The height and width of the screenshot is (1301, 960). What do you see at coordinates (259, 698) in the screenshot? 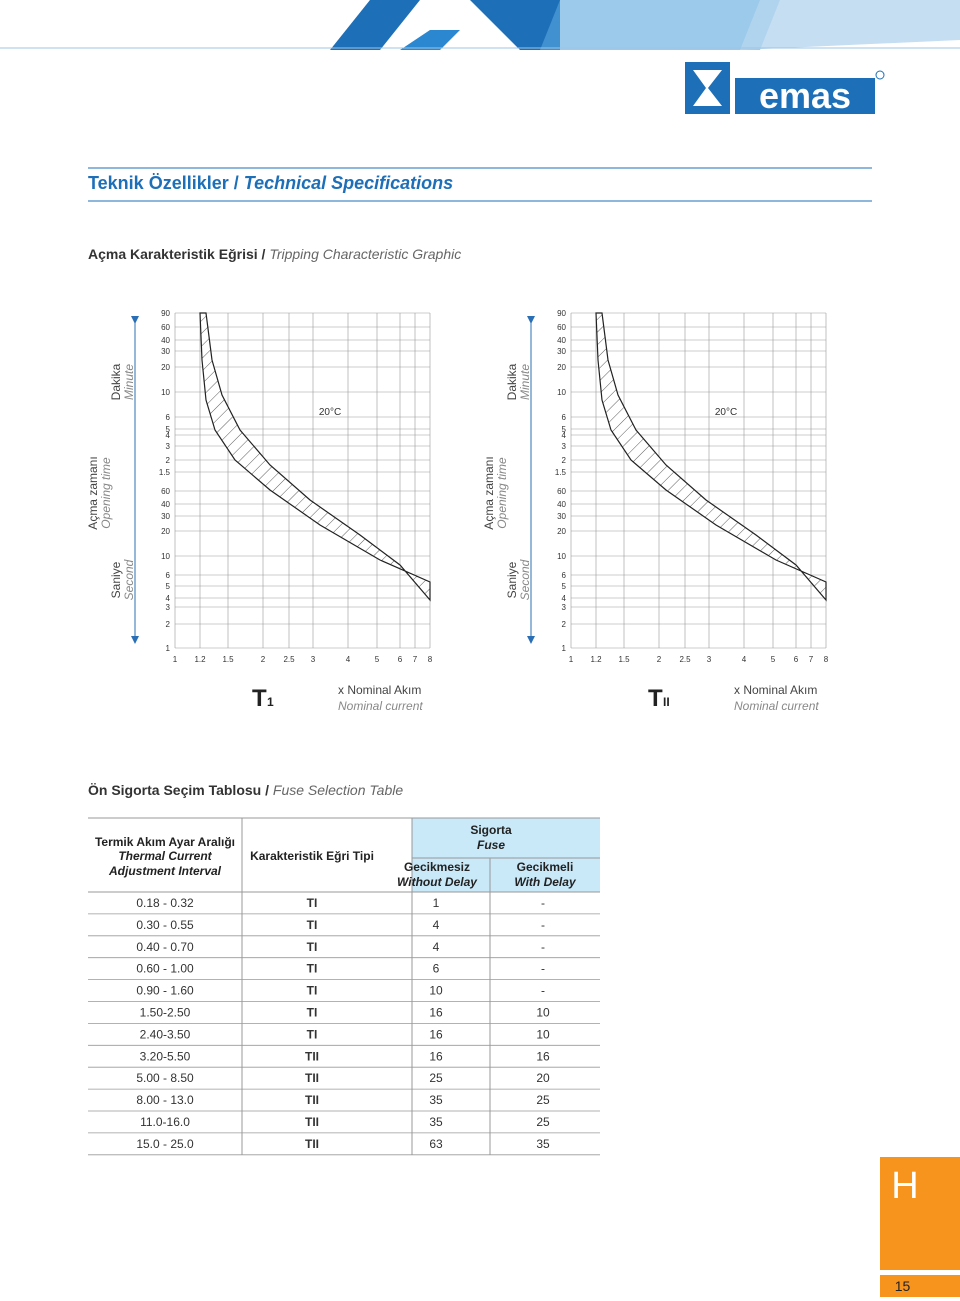
I see `curve-label: T` at bounding box center [259, 698].